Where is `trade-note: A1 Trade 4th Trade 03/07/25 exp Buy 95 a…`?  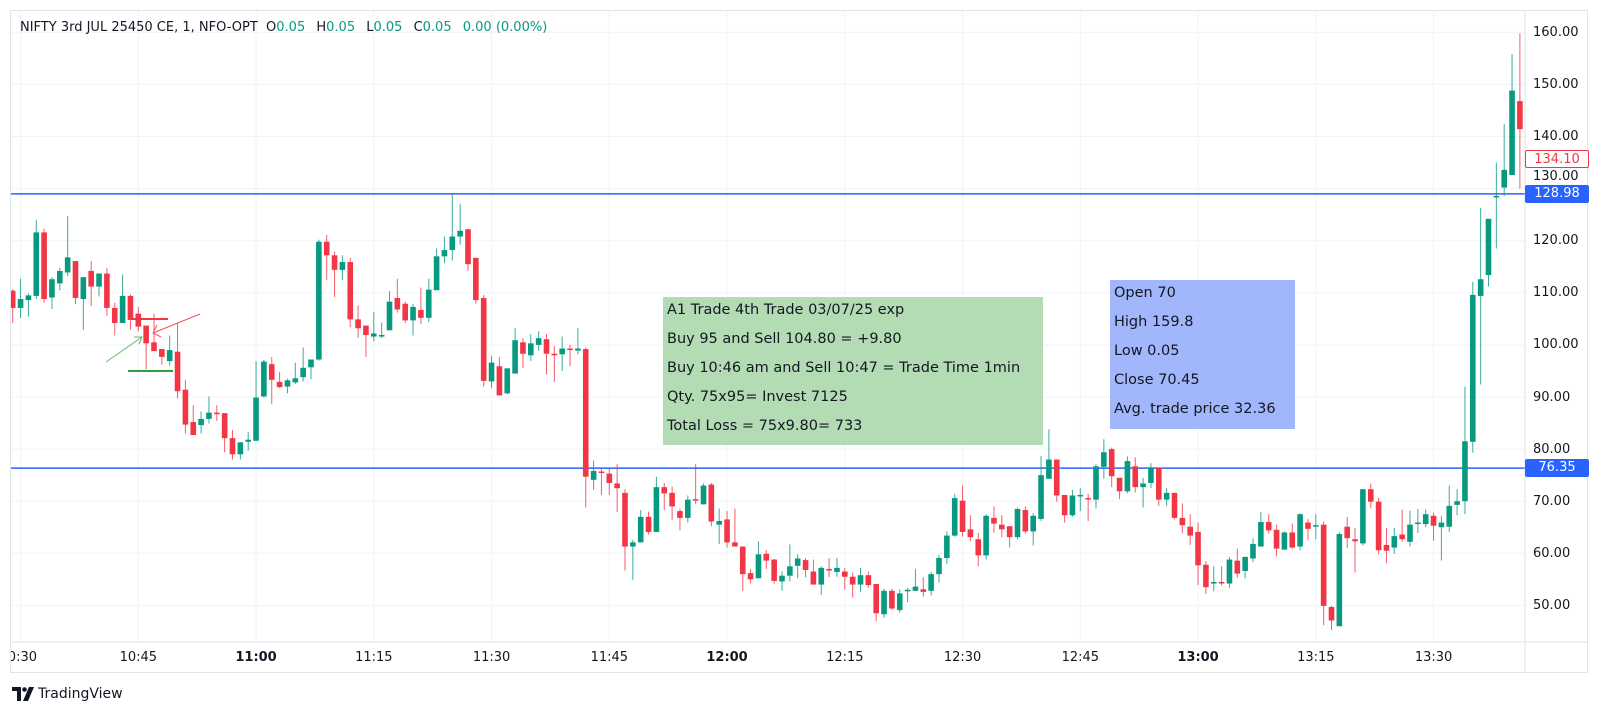
trade-note: A1 Trade 4th Trade 03/07/25 exp Buy 95 a… is located at coordinates (853, 371).